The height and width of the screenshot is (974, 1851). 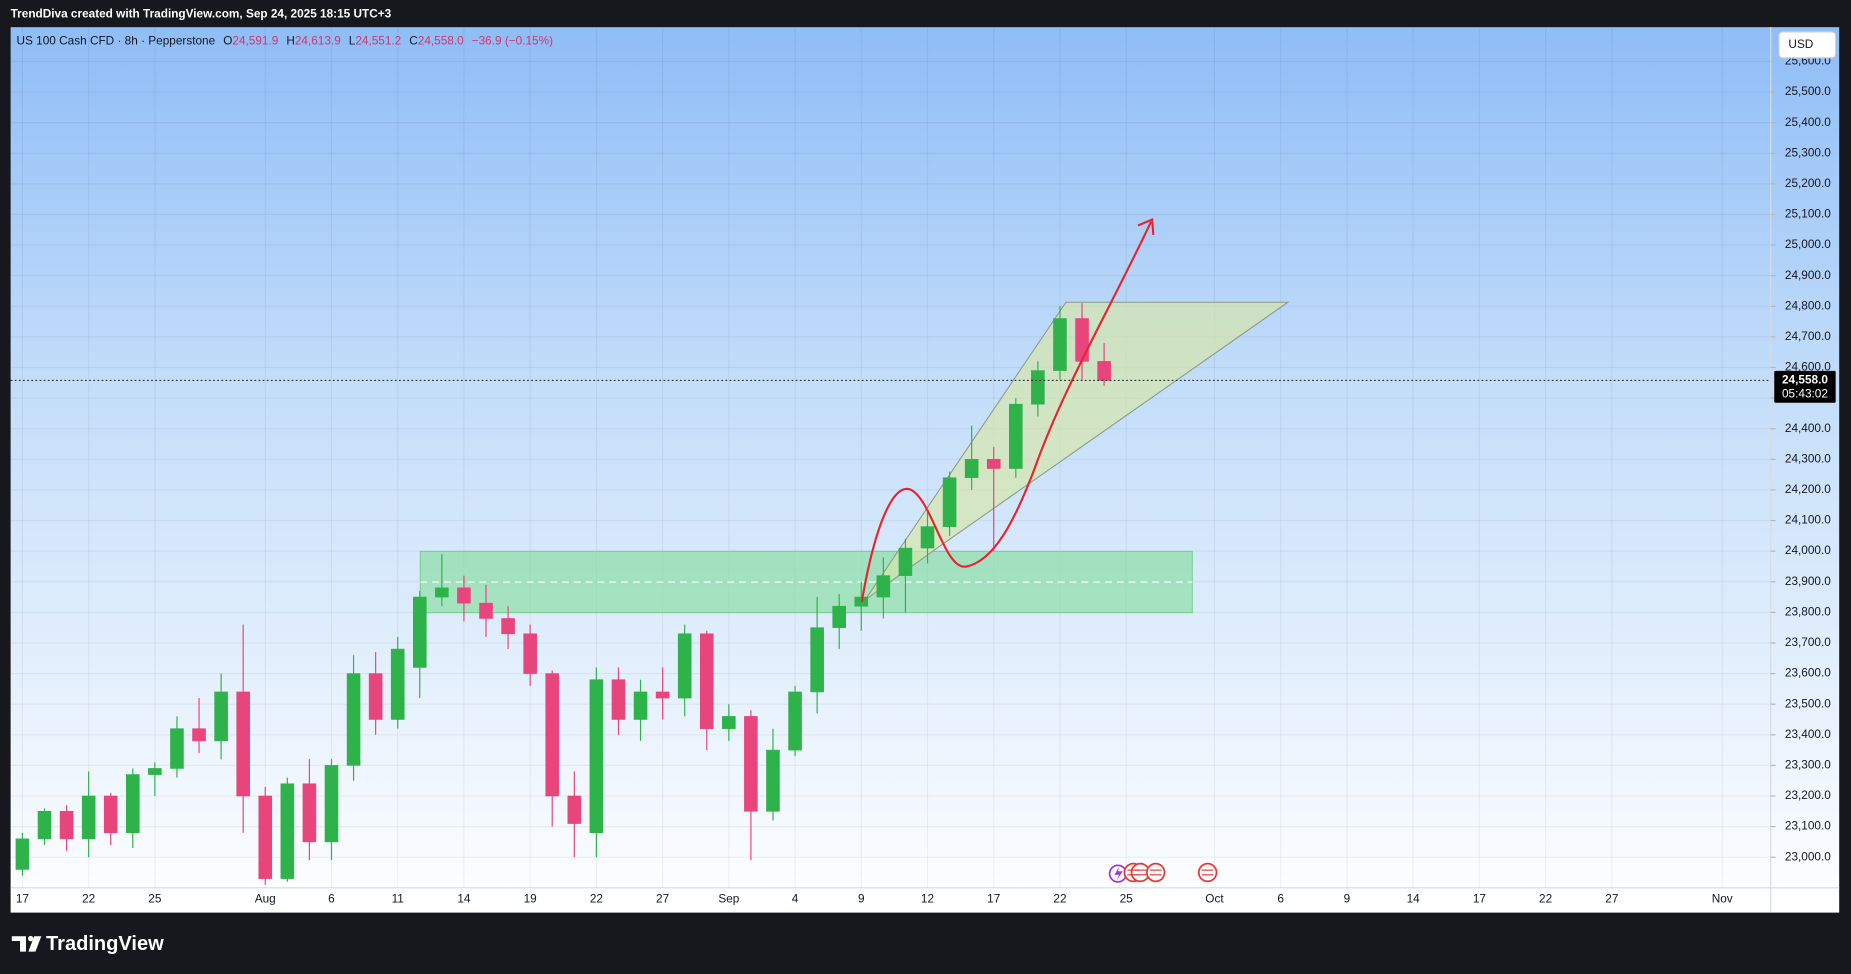 I want to click on y-tick-label: 23,300.0, so click(x=1808, y=764).